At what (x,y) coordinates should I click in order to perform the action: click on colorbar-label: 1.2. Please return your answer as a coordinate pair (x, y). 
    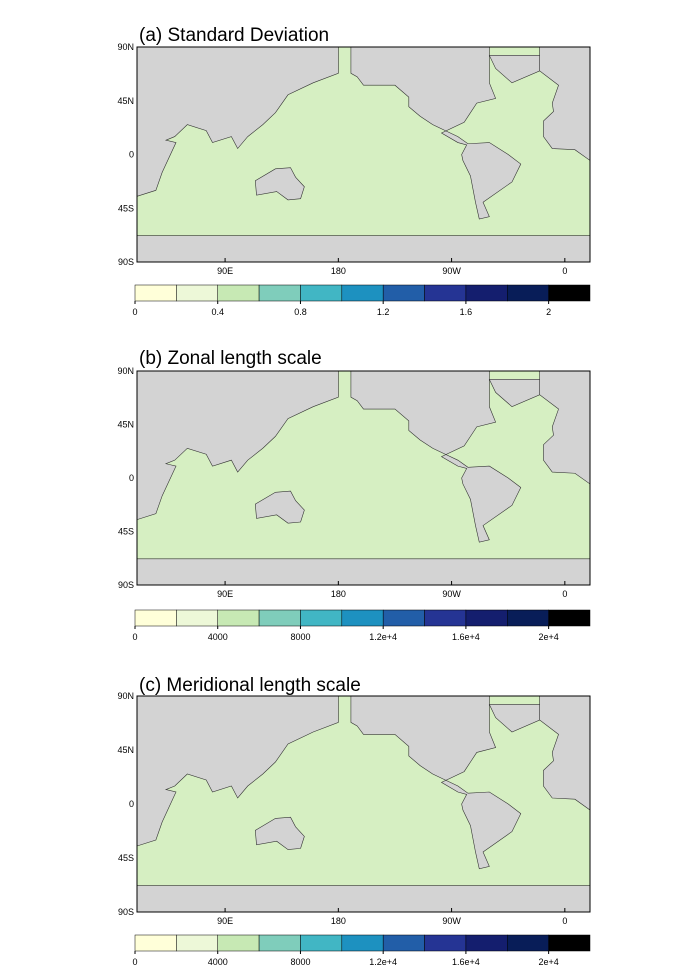
    Looking at the image, I should click on (383, 312).